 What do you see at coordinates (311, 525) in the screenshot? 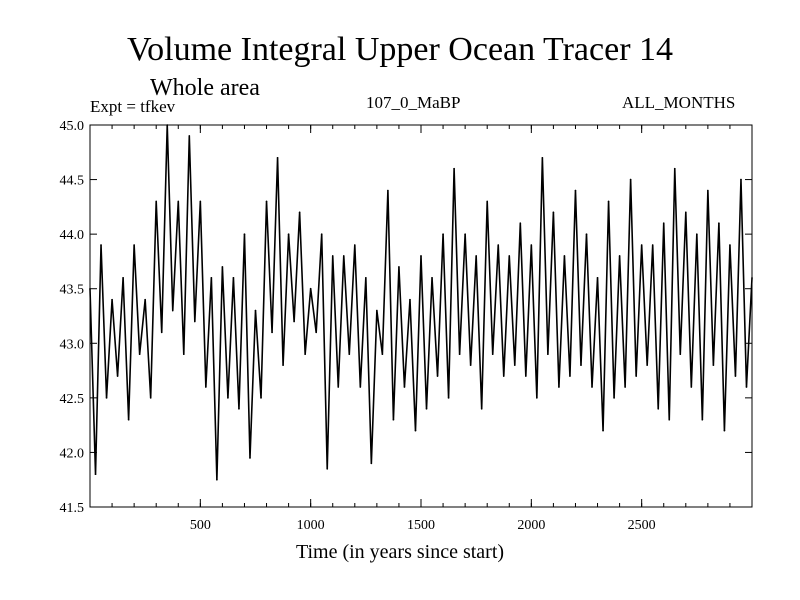
I see `x-tick-label: 1000` at bounding box center [311, 525].